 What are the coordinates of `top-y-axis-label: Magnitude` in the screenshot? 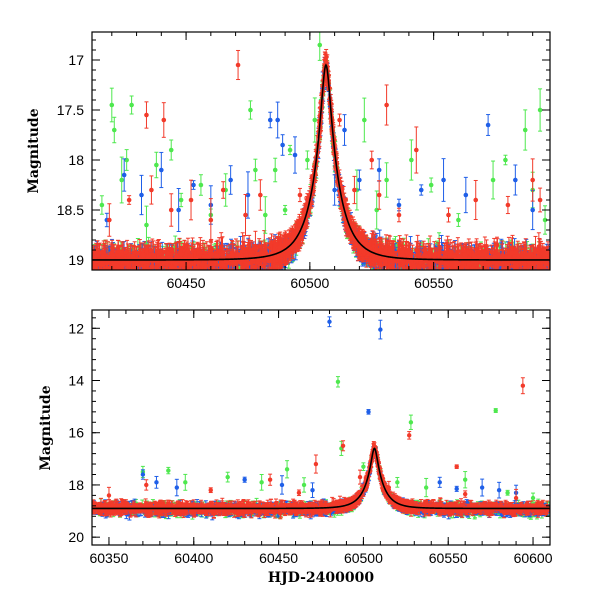 It's located at (34, 150).